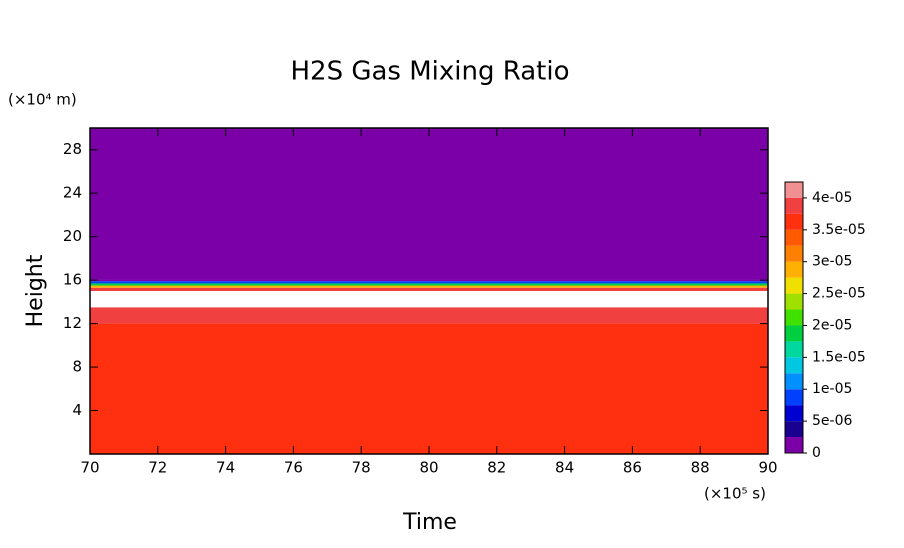  I want to click on colorbar-tick-label: 1e-05, so click(832, 389).